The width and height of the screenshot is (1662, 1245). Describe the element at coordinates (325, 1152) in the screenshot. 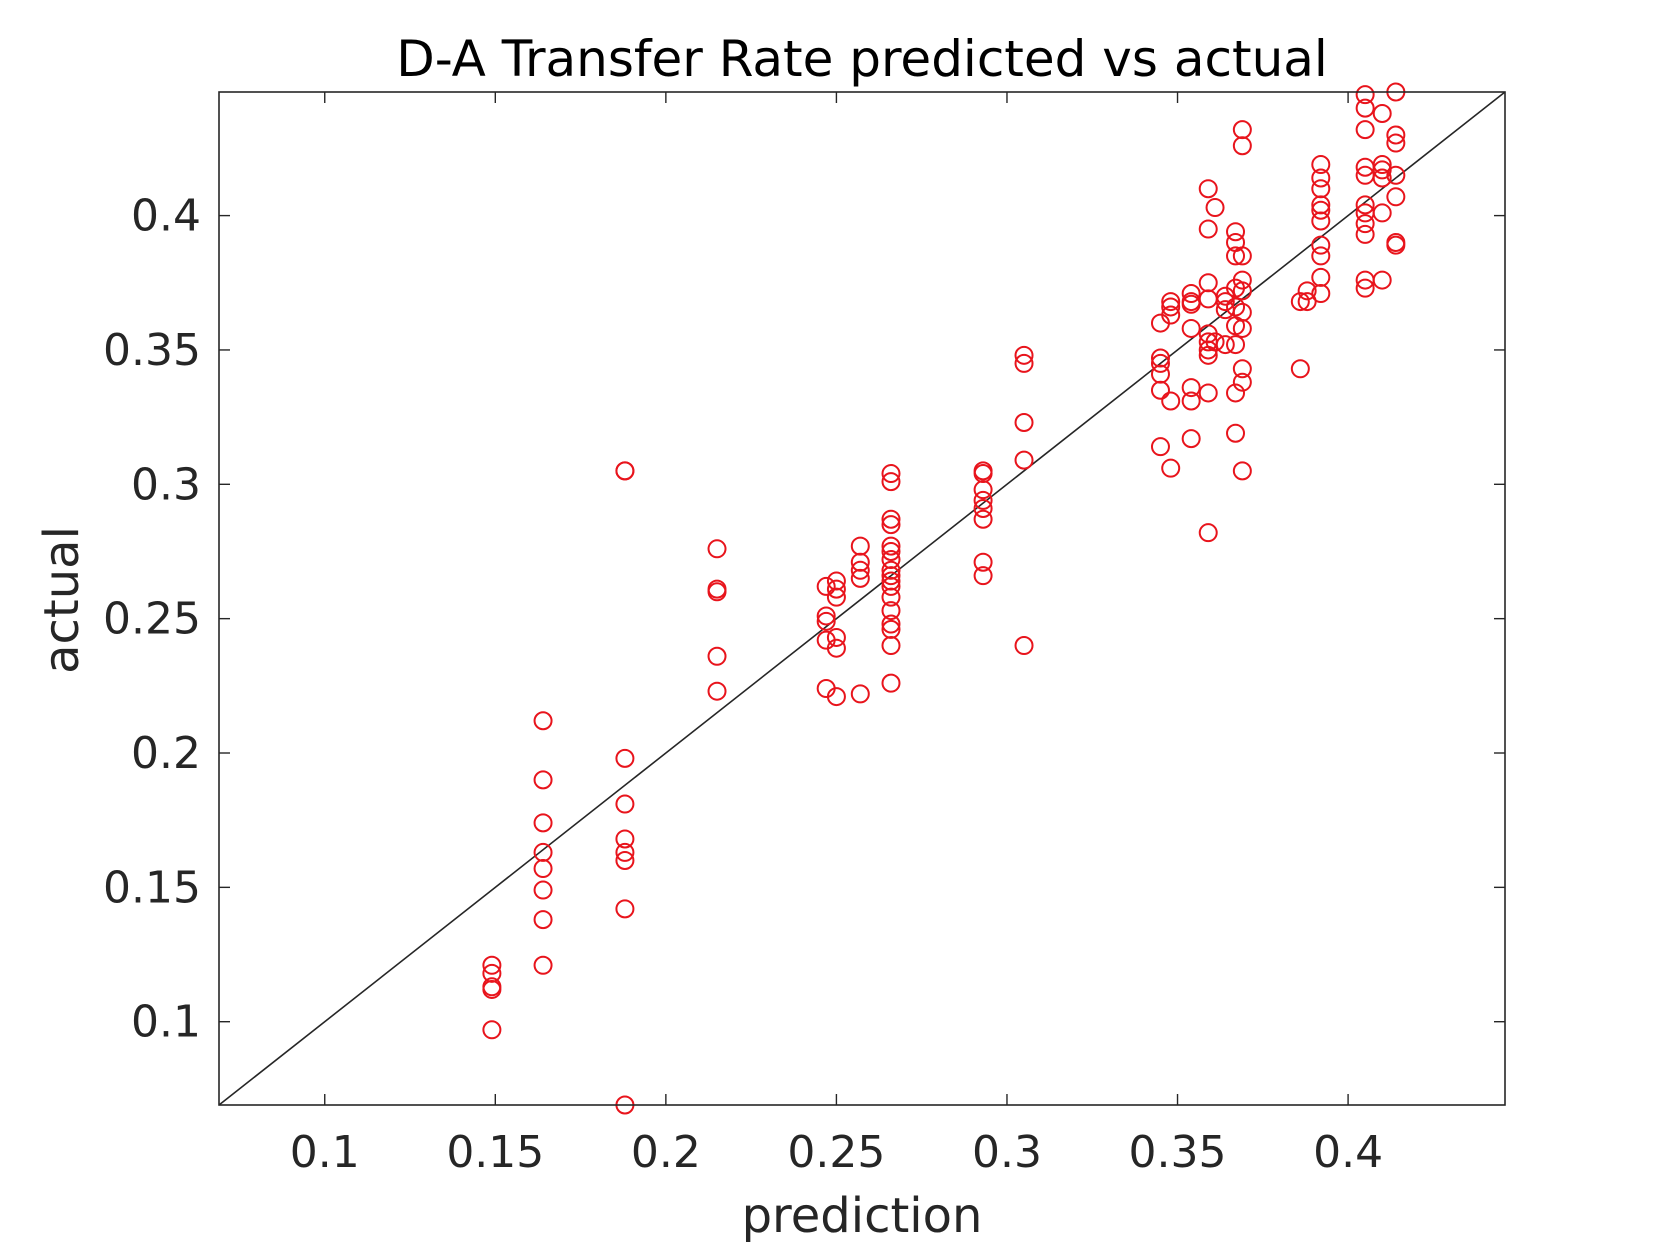

I see `x-tick-label: 0.1` at that location.